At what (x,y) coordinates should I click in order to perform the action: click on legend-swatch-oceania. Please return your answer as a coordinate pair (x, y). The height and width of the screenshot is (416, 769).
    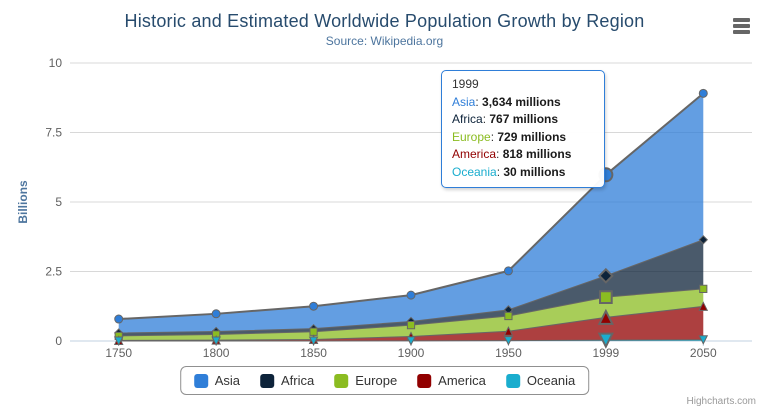
    Looking at the image, I should click on (512, 380).